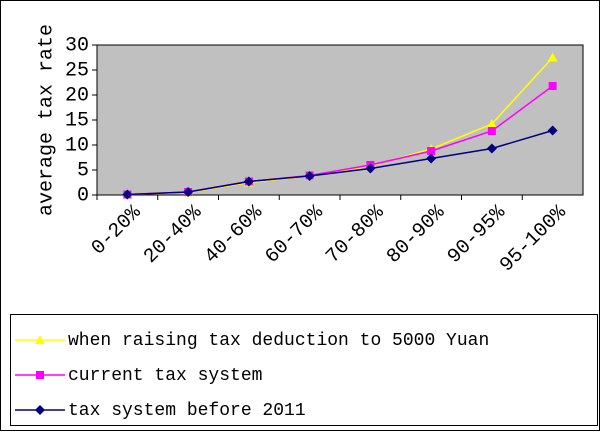 This screenshot has height=432, width=601. What do you see at coordinates (46, 120) in the screenshot?
I see `y-axis-label: average tax rate` at bounding box center [46, 120].